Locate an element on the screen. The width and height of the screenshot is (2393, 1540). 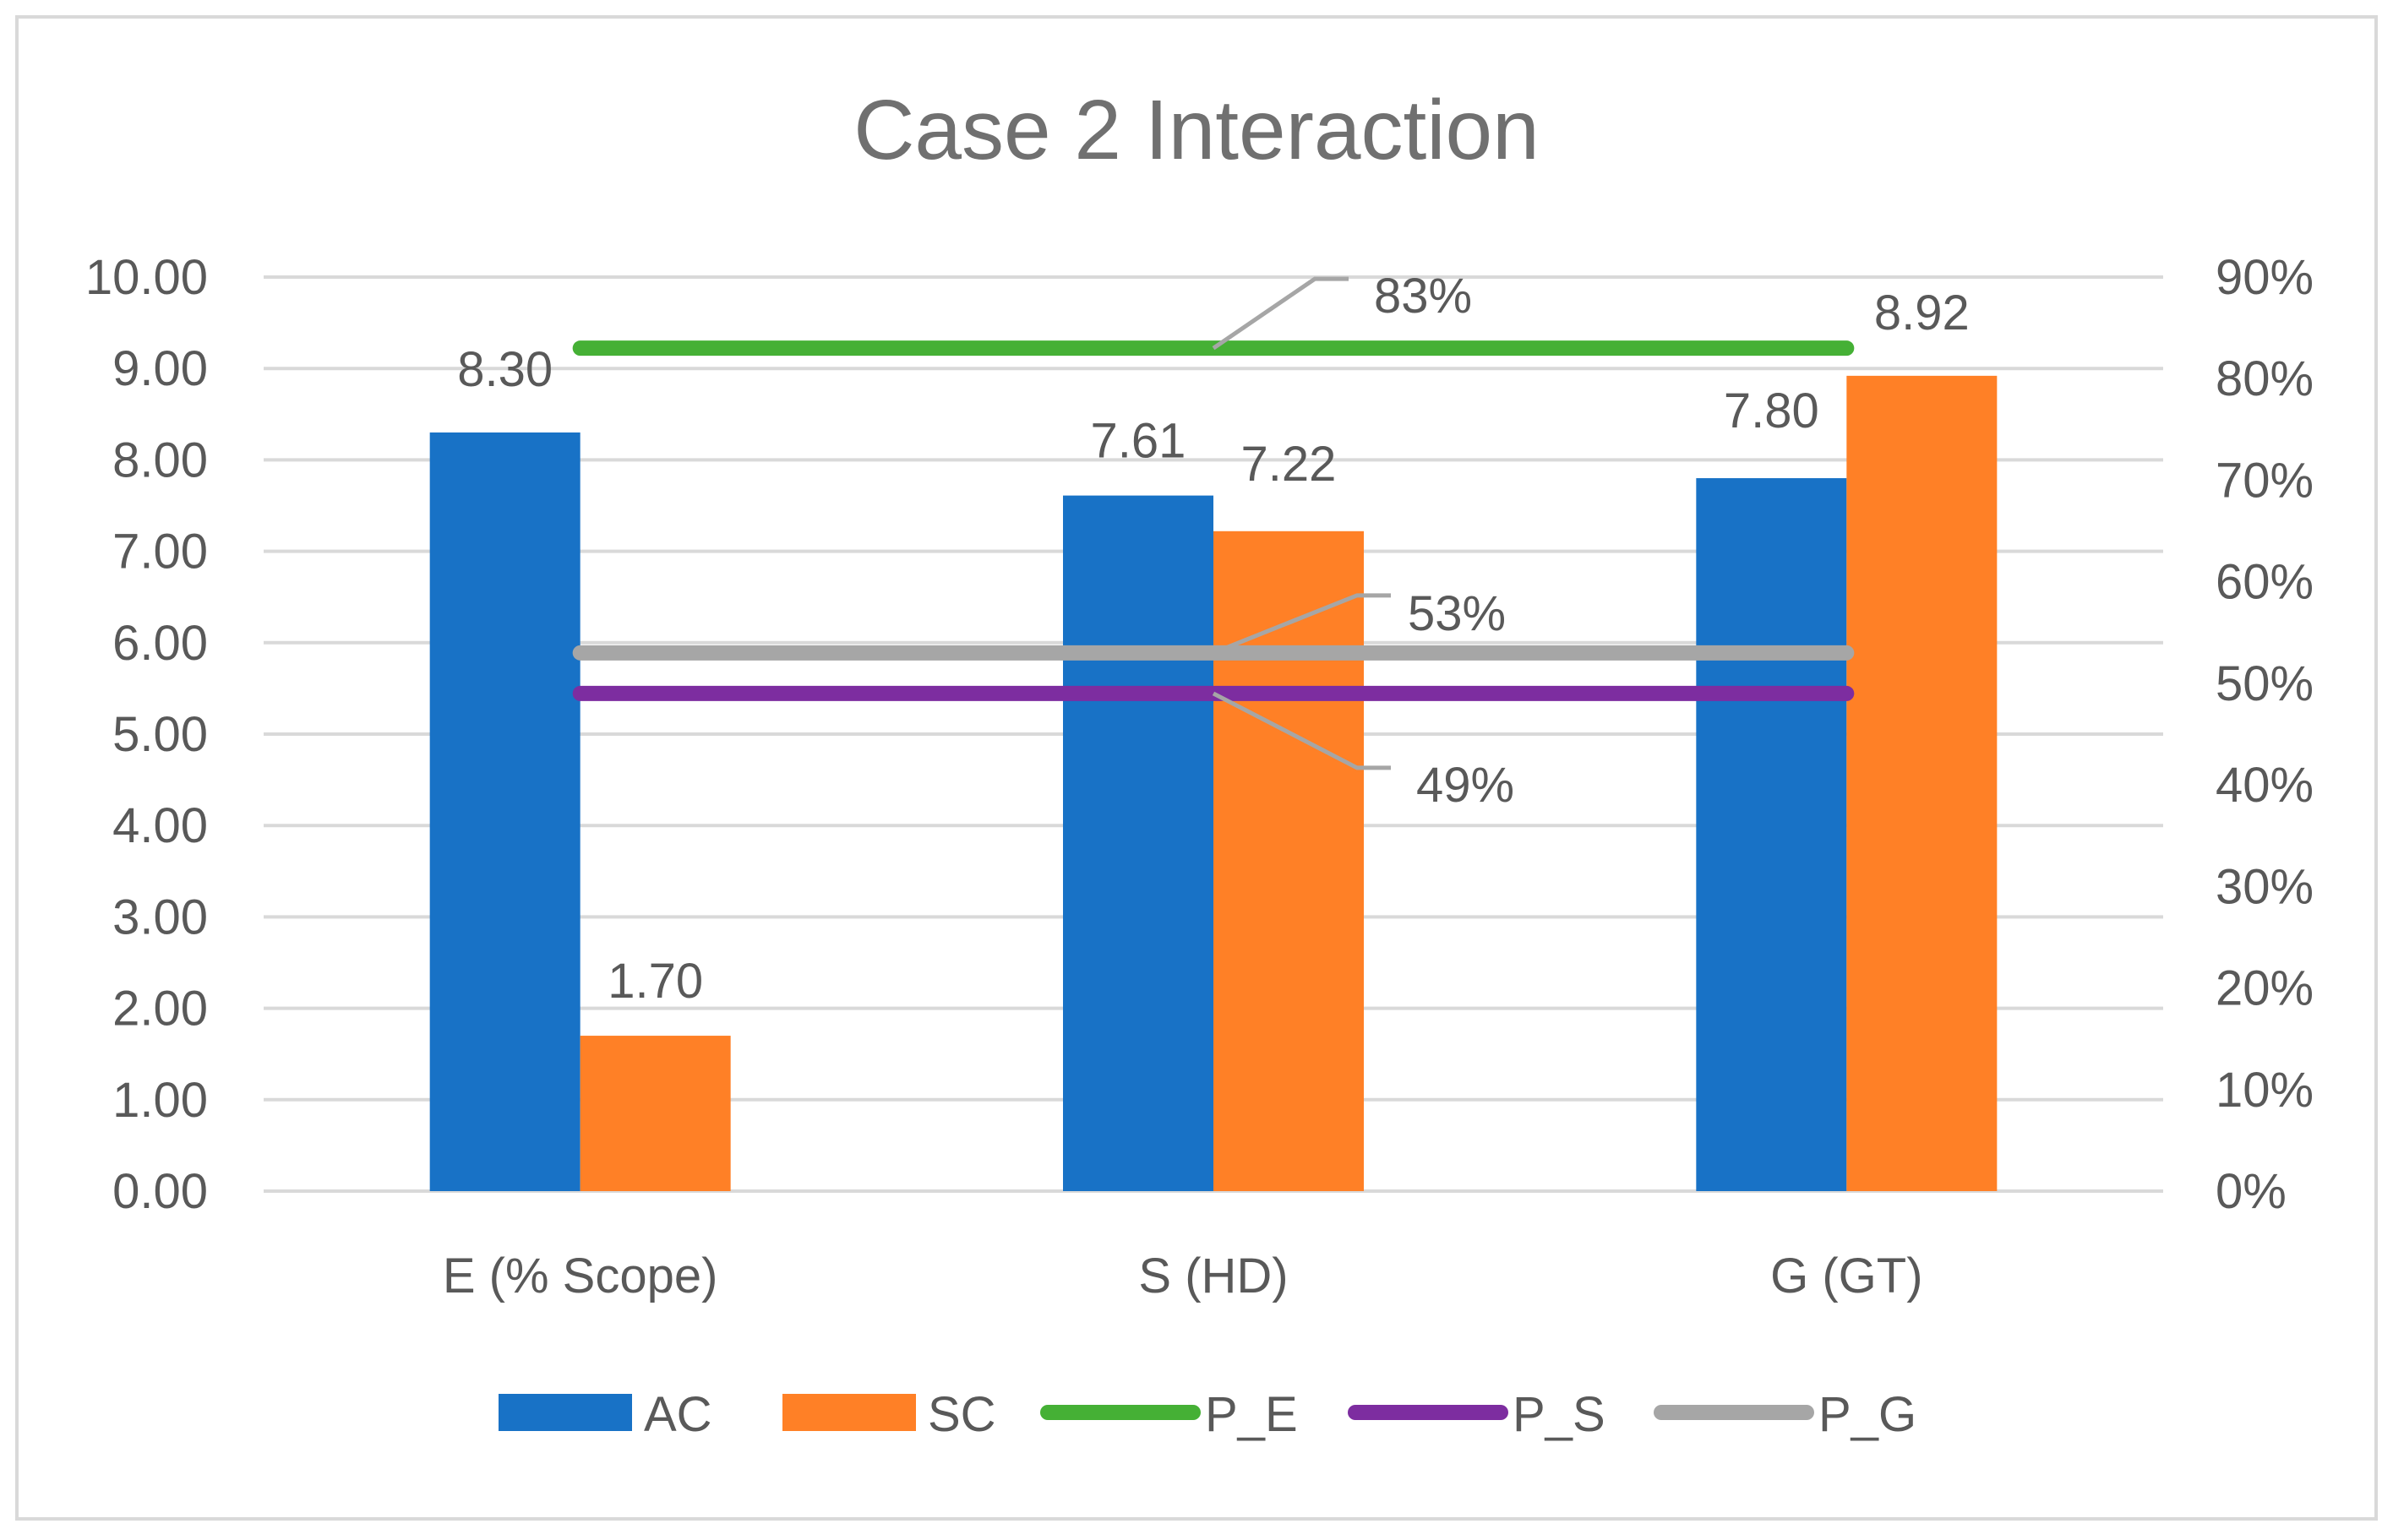
bar-data-label: 7.22 is located at coordinates (1289, 464).